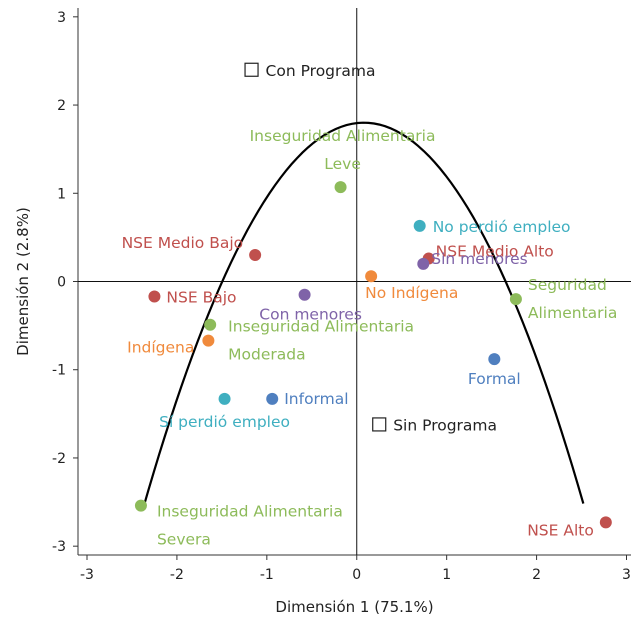  I want to click on point-label: Sin menores, so click(479, 259).